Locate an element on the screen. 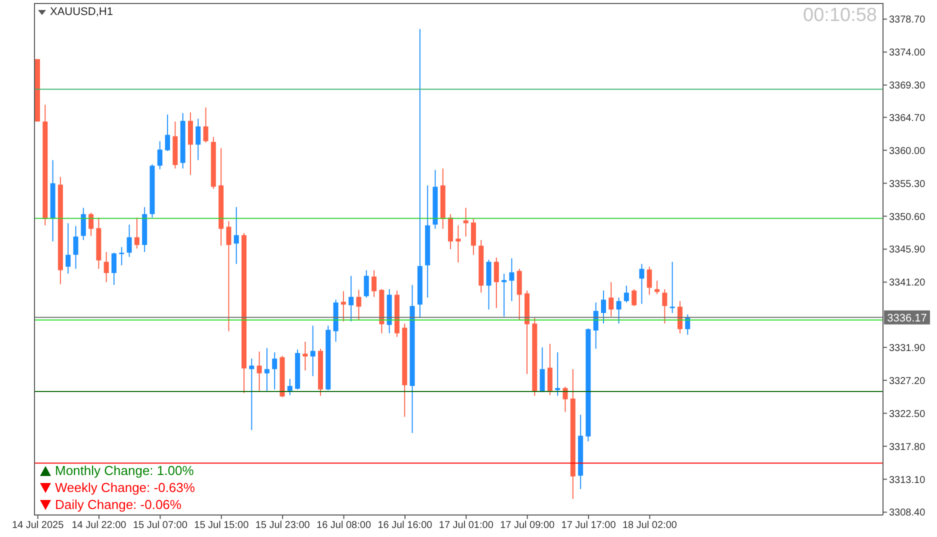 The width and height of the screenshot is (937, 537). ref-line-label: 3336.17 is located at coordinates (907, 318).